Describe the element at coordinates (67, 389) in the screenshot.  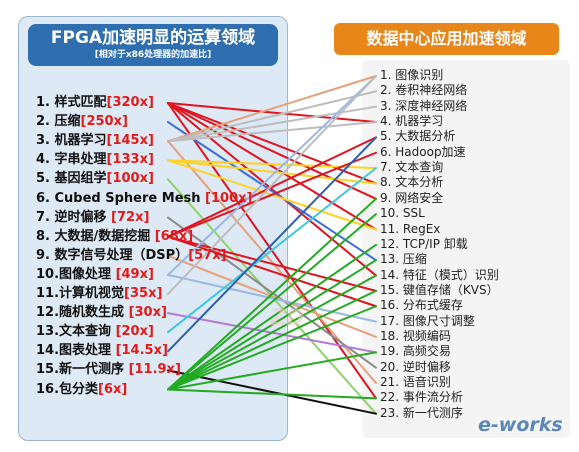
I see `left-item-label: 16.包分类` at that location.